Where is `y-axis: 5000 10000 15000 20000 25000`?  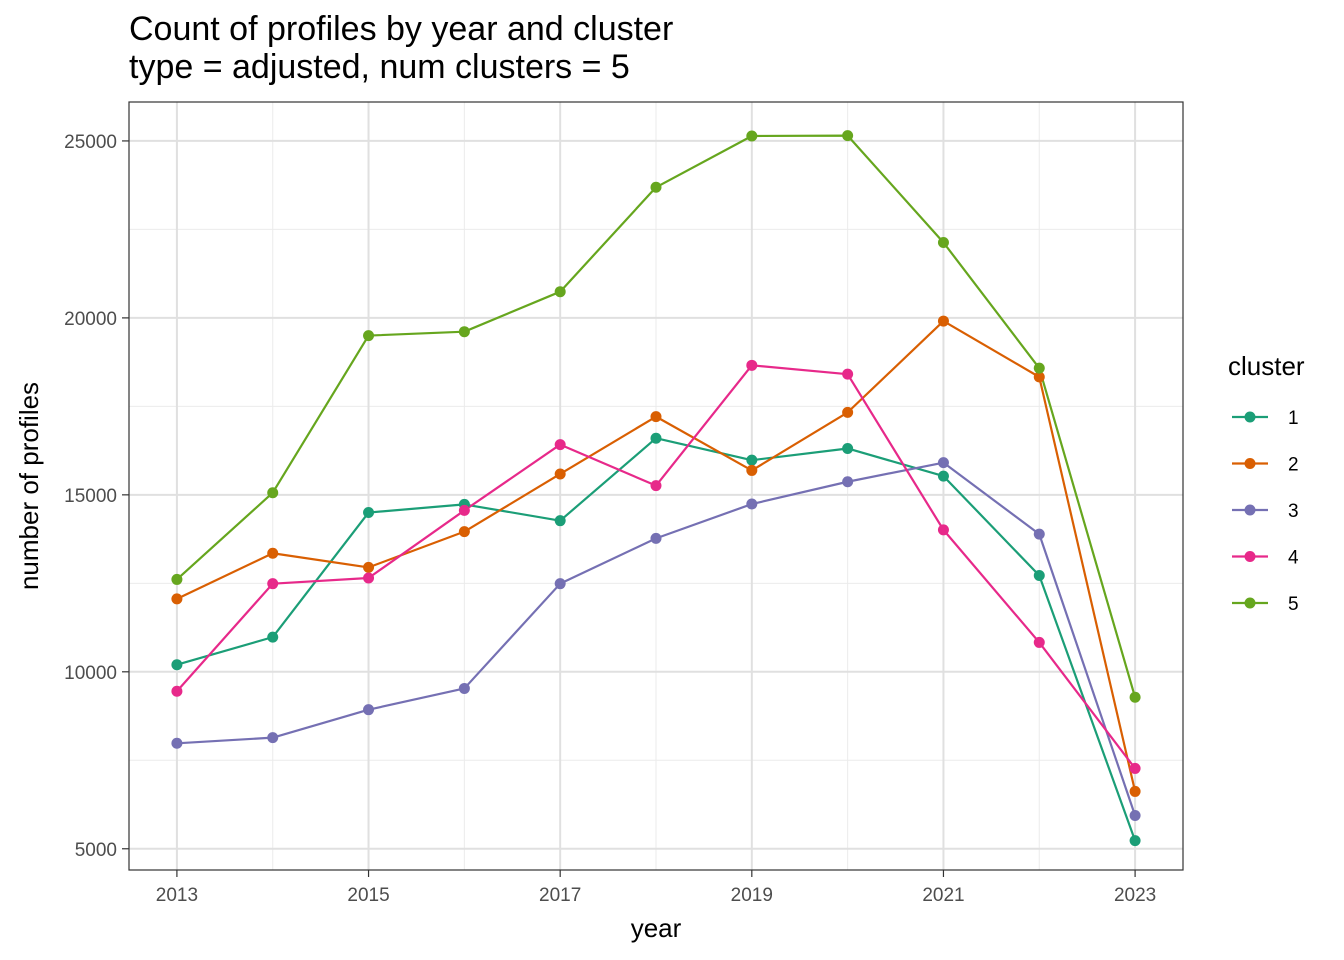
y-axis: 5000 10000 15000 20000 25000 is located at coordinates (96, 496).